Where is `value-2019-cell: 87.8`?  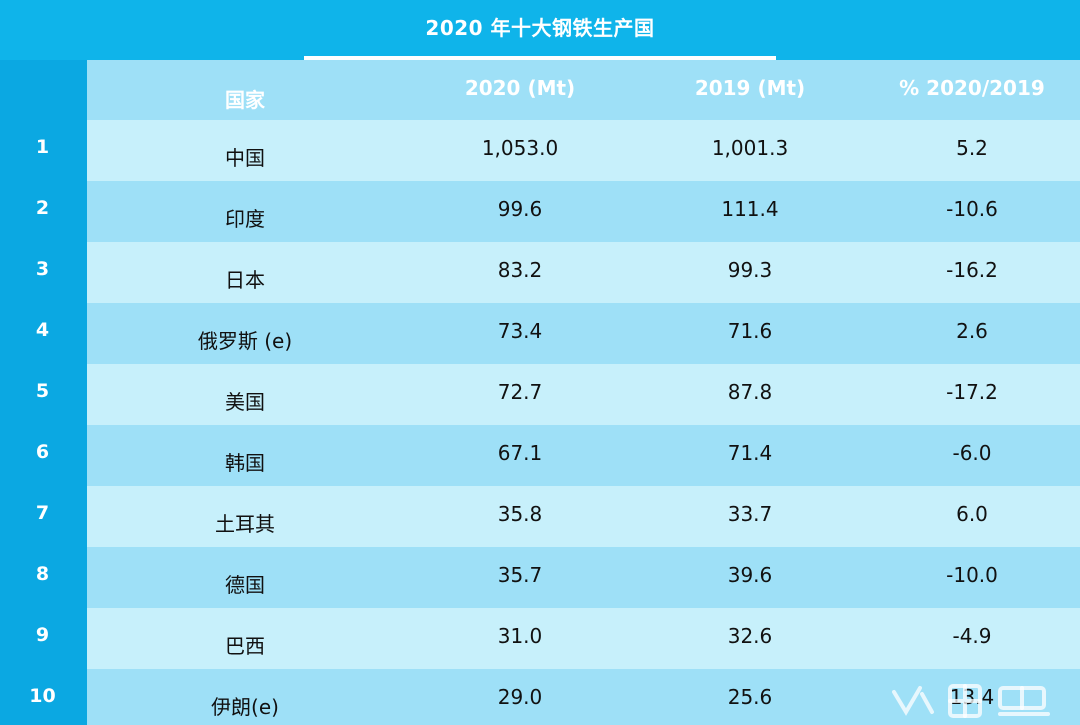 value-2019-cell: 87.8 is located at coordinates (750, 392).